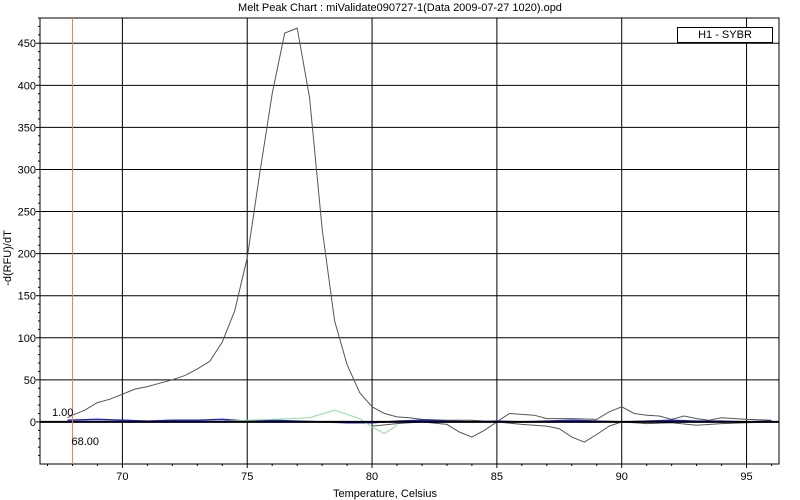  I want to click on y-tick-label: 450, so click(27, 44).